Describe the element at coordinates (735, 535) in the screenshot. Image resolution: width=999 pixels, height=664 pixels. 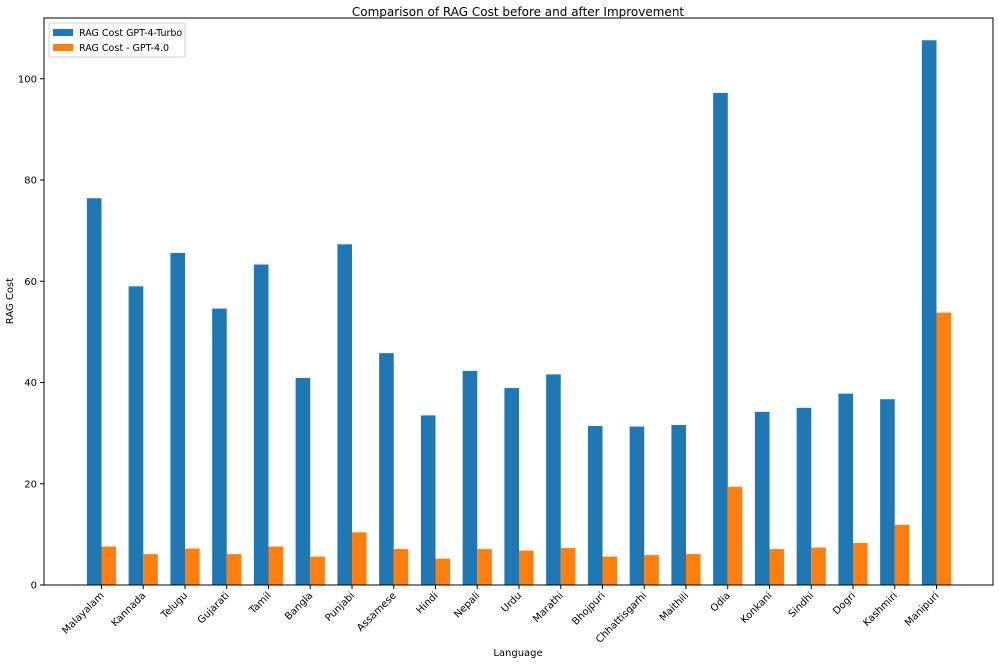
I see `bar-rag-cost-gpt-4-0-odia` at that location.